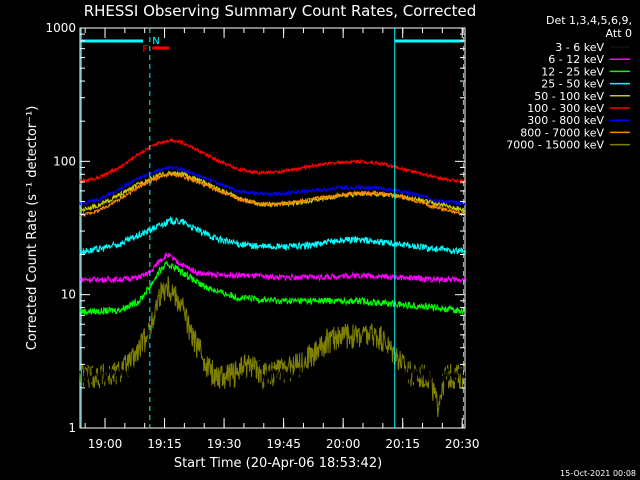  Describe the element at coordinates (64, 161) in the screenshot. I see `y-tick-label: 100` at that location.